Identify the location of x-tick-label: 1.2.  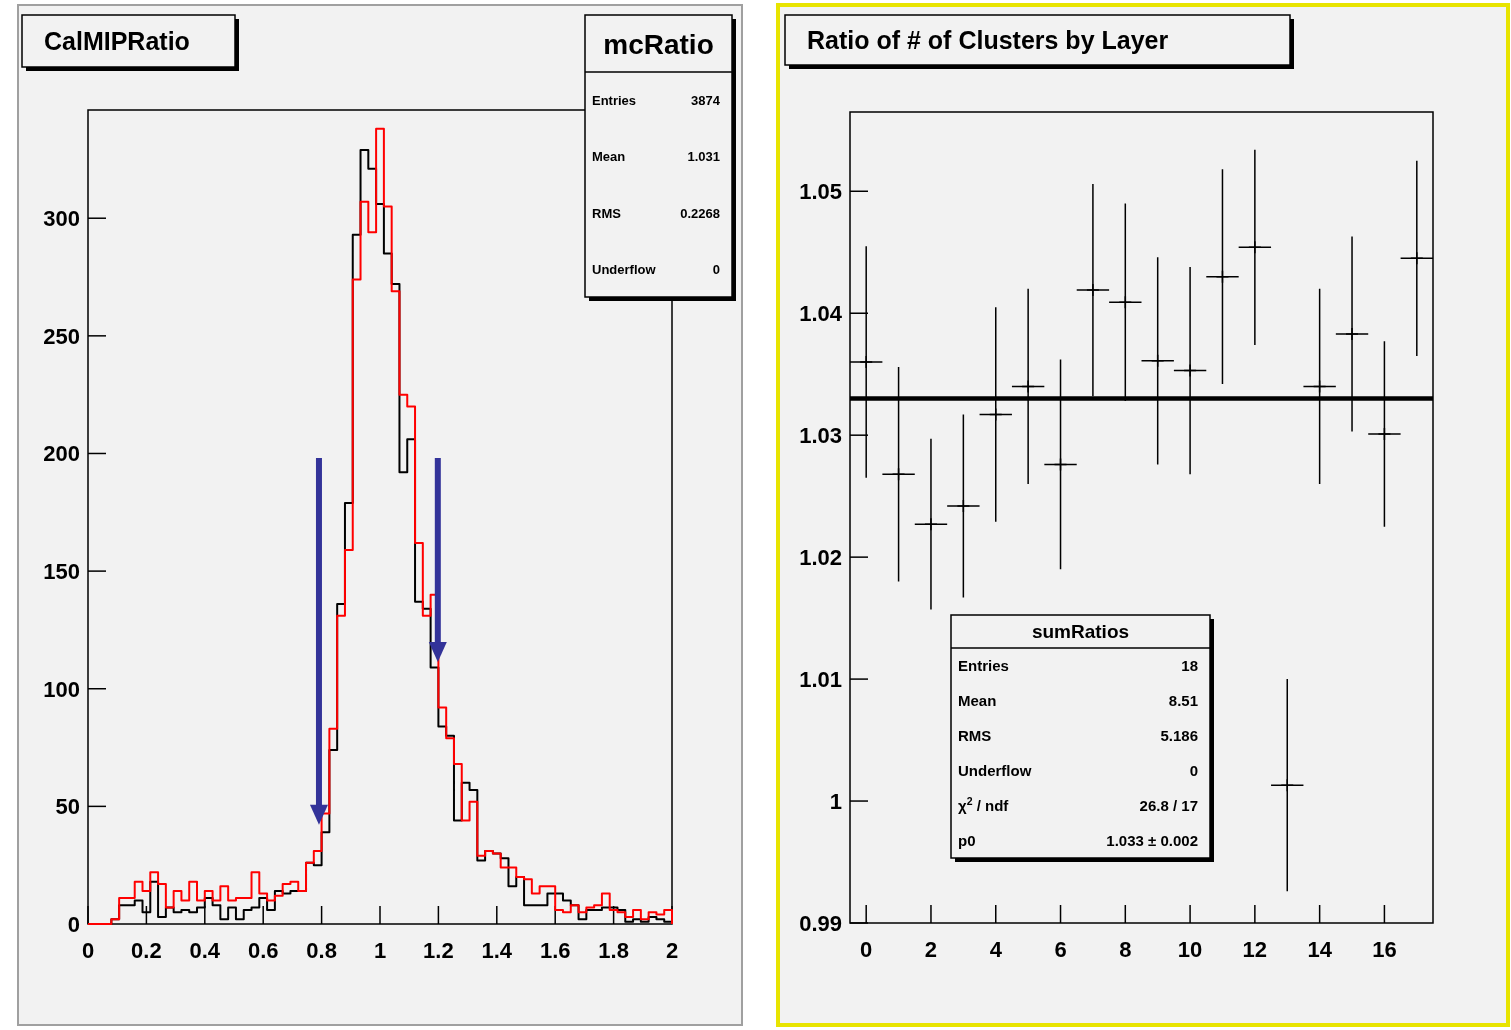
(438, 950).